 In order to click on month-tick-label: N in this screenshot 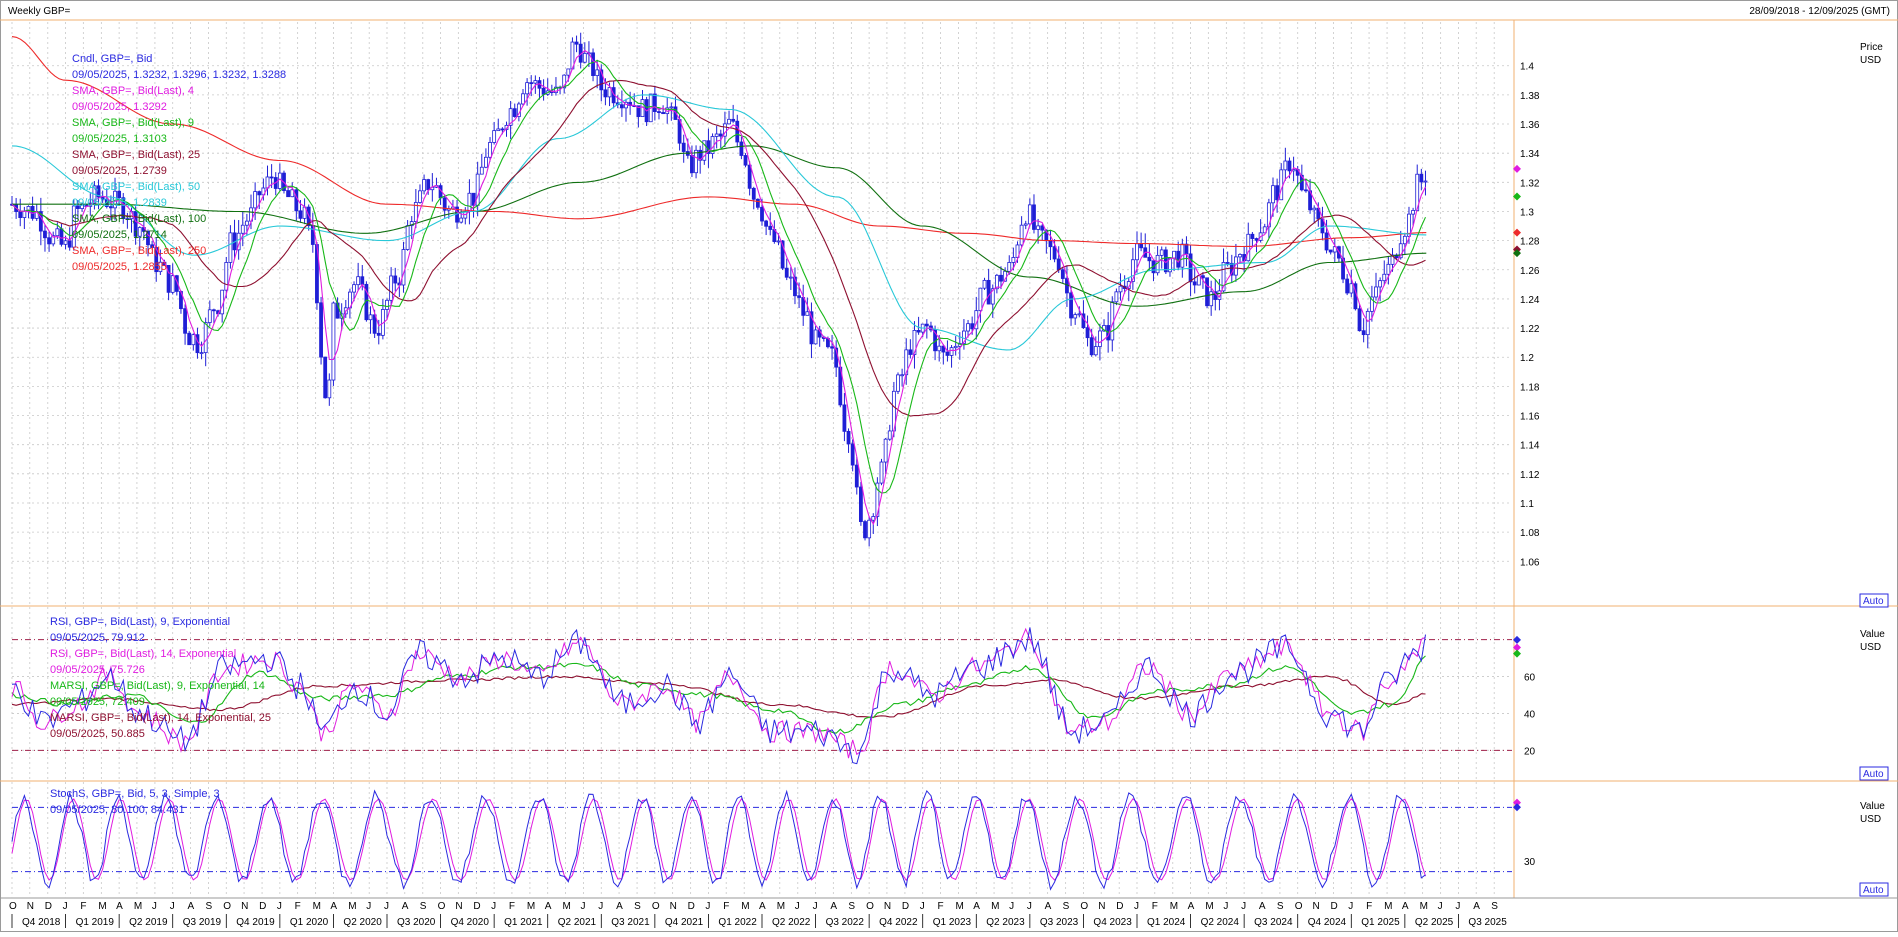, I will do `click(458, 906)`.